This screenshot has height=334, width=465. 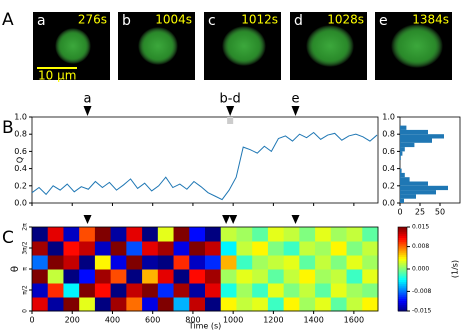 What do you see at coordinates (15, 269) in the screenshot?
I see `y-axis-label: θ` at bounding box center [15, 269].